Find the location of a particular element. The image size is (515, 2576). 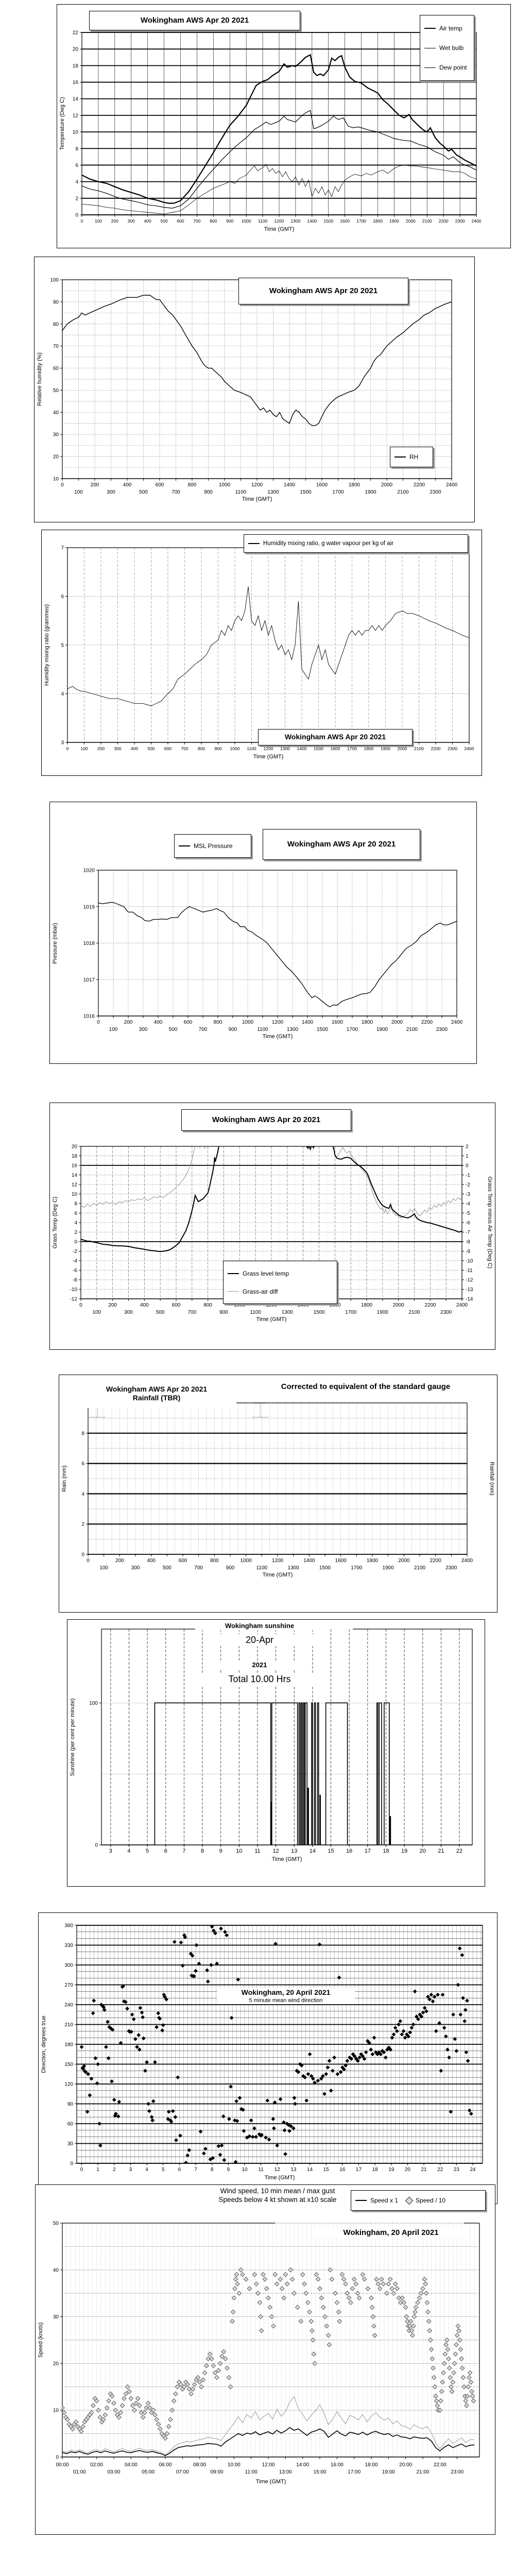

x-tick-label: 2100 is located at coordinates (412, 1029).